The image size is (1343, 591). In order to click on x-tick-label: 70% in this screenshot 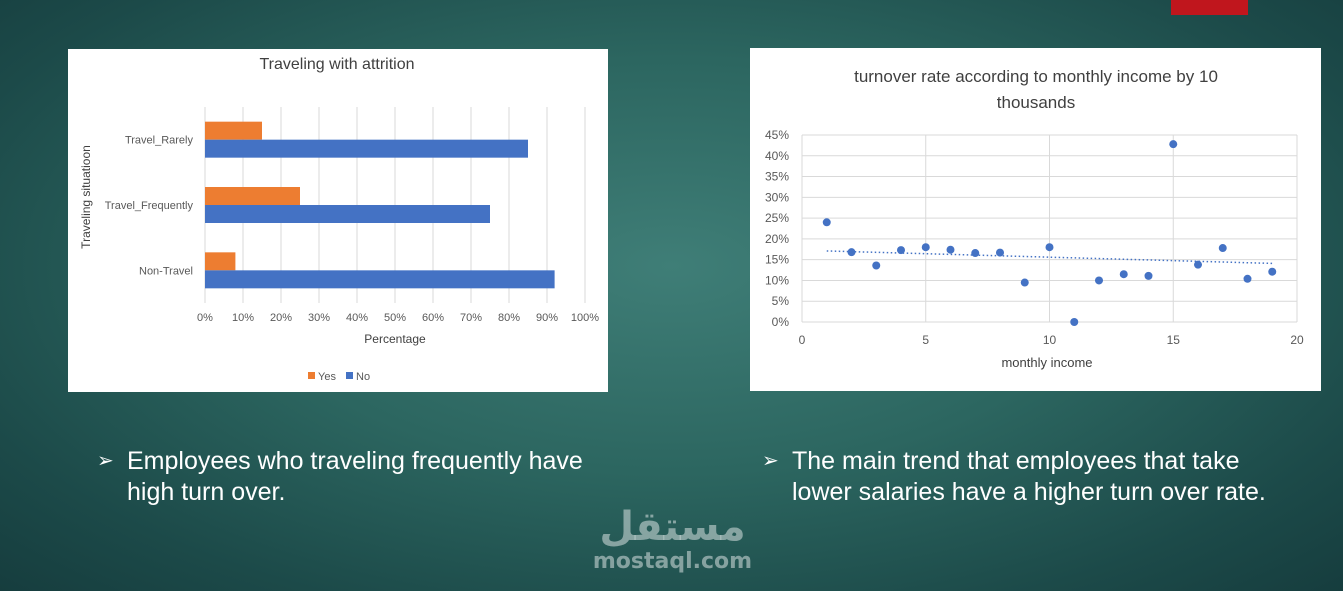, I will do `click(471, 318)`.